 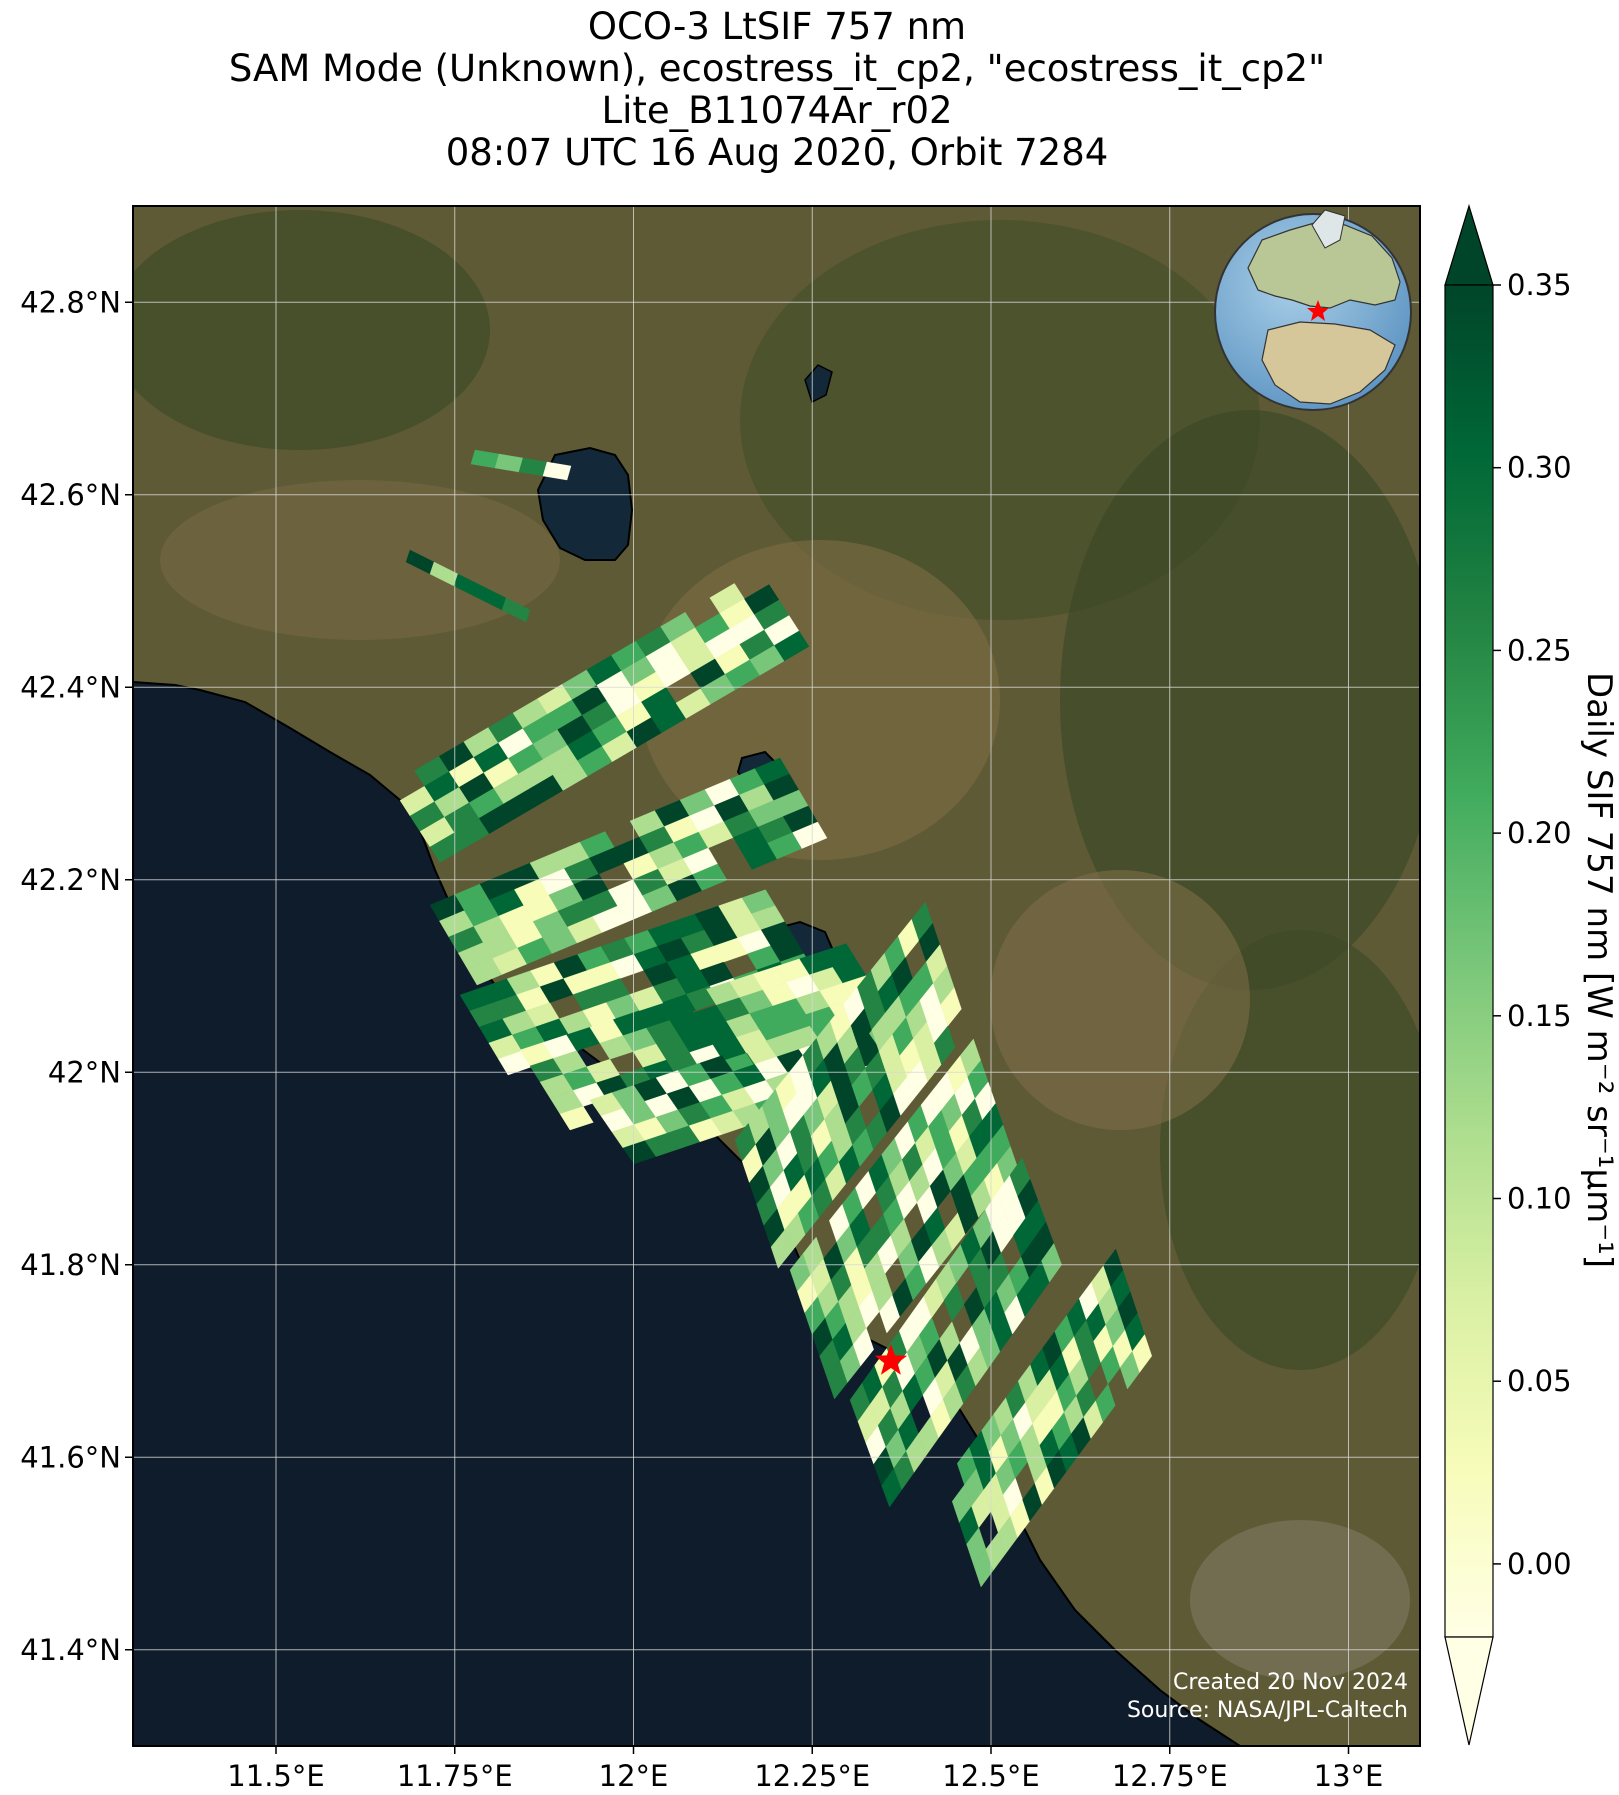 I want to click on globe-inset, so click(x=1313, y=310).